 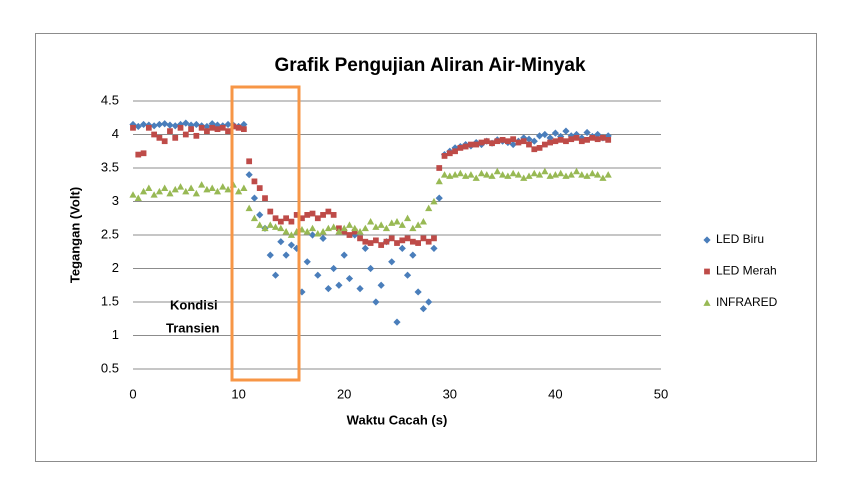 I want to click on legend-label: INFRARED, so click(x=747, y=302).